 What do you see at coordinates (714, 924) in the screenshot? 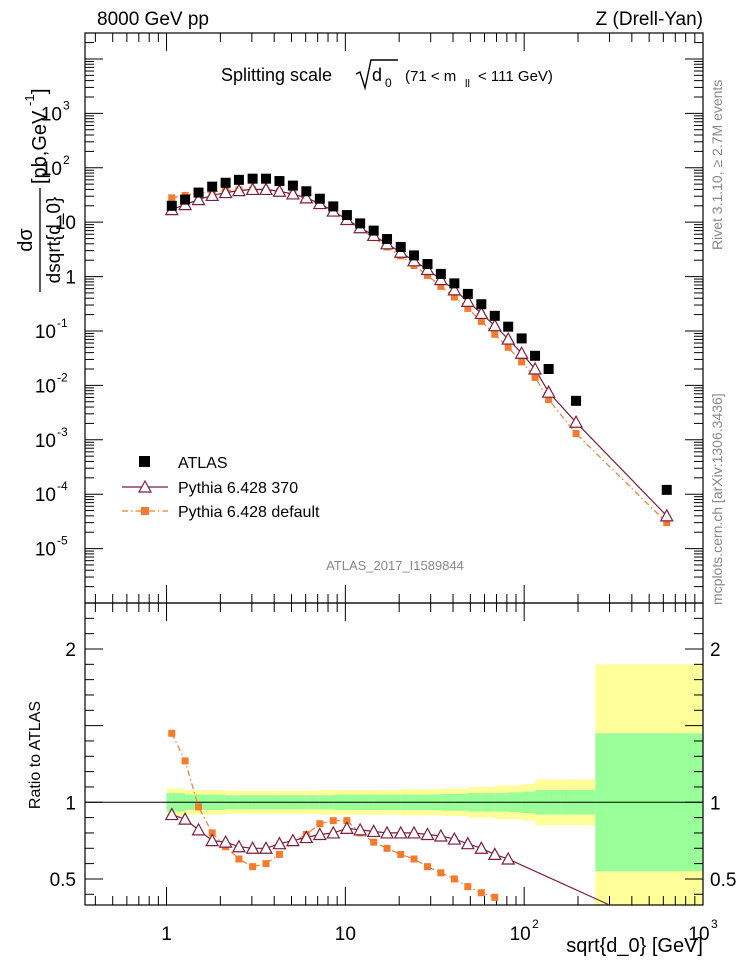
I see `x-tick-sup: 3` at bounding box center [714, 924].